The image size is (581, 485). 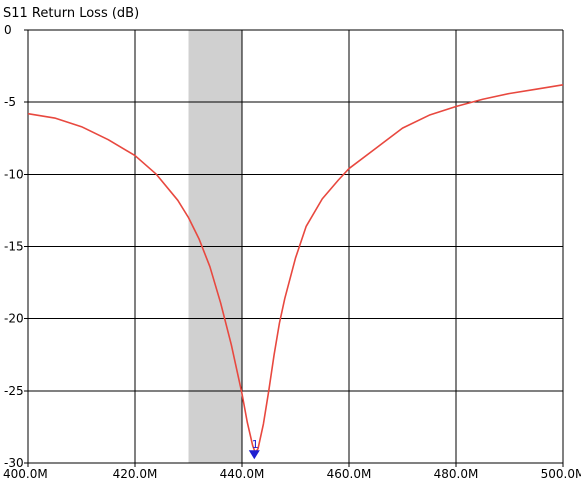 What do you see at coordinates (349, 474) in the screenshot?
I see `x-tick-label: 460.0M` at bounding box center [349, 474].